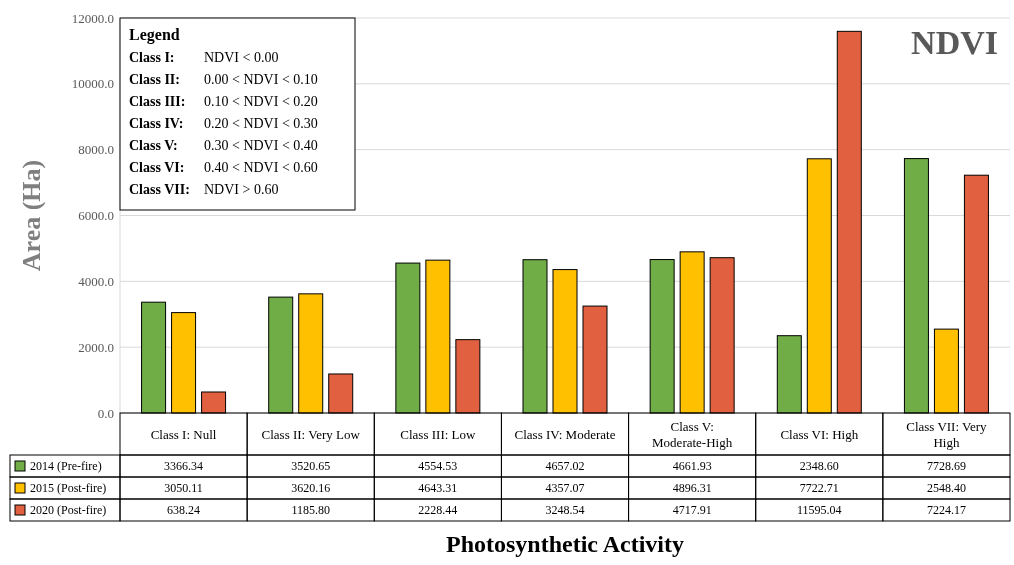 This screenshot has height=565, width=1014. Describe the element at coordinates (692, 466) in the screenshot. I see `data-label: 4661.93` at that location.